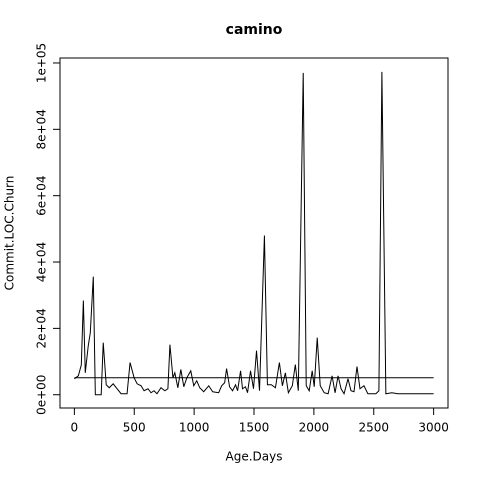 Image resolution: width=480 pixels, height=480 pixels. I want to click on chart-title: camino, so click(254, 30).